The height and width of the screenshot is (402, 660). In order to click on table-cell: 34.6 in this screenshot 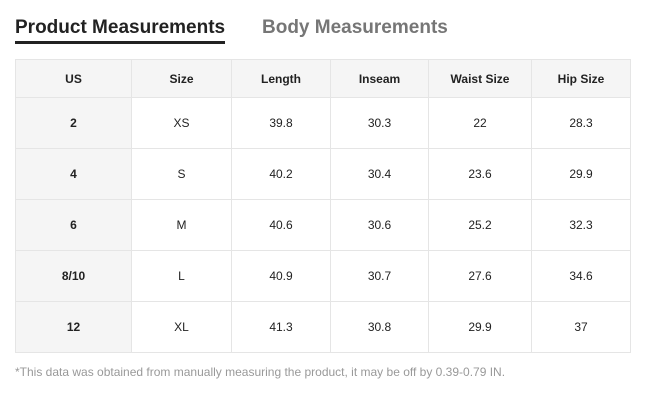, I will do `click(581, 276)`.